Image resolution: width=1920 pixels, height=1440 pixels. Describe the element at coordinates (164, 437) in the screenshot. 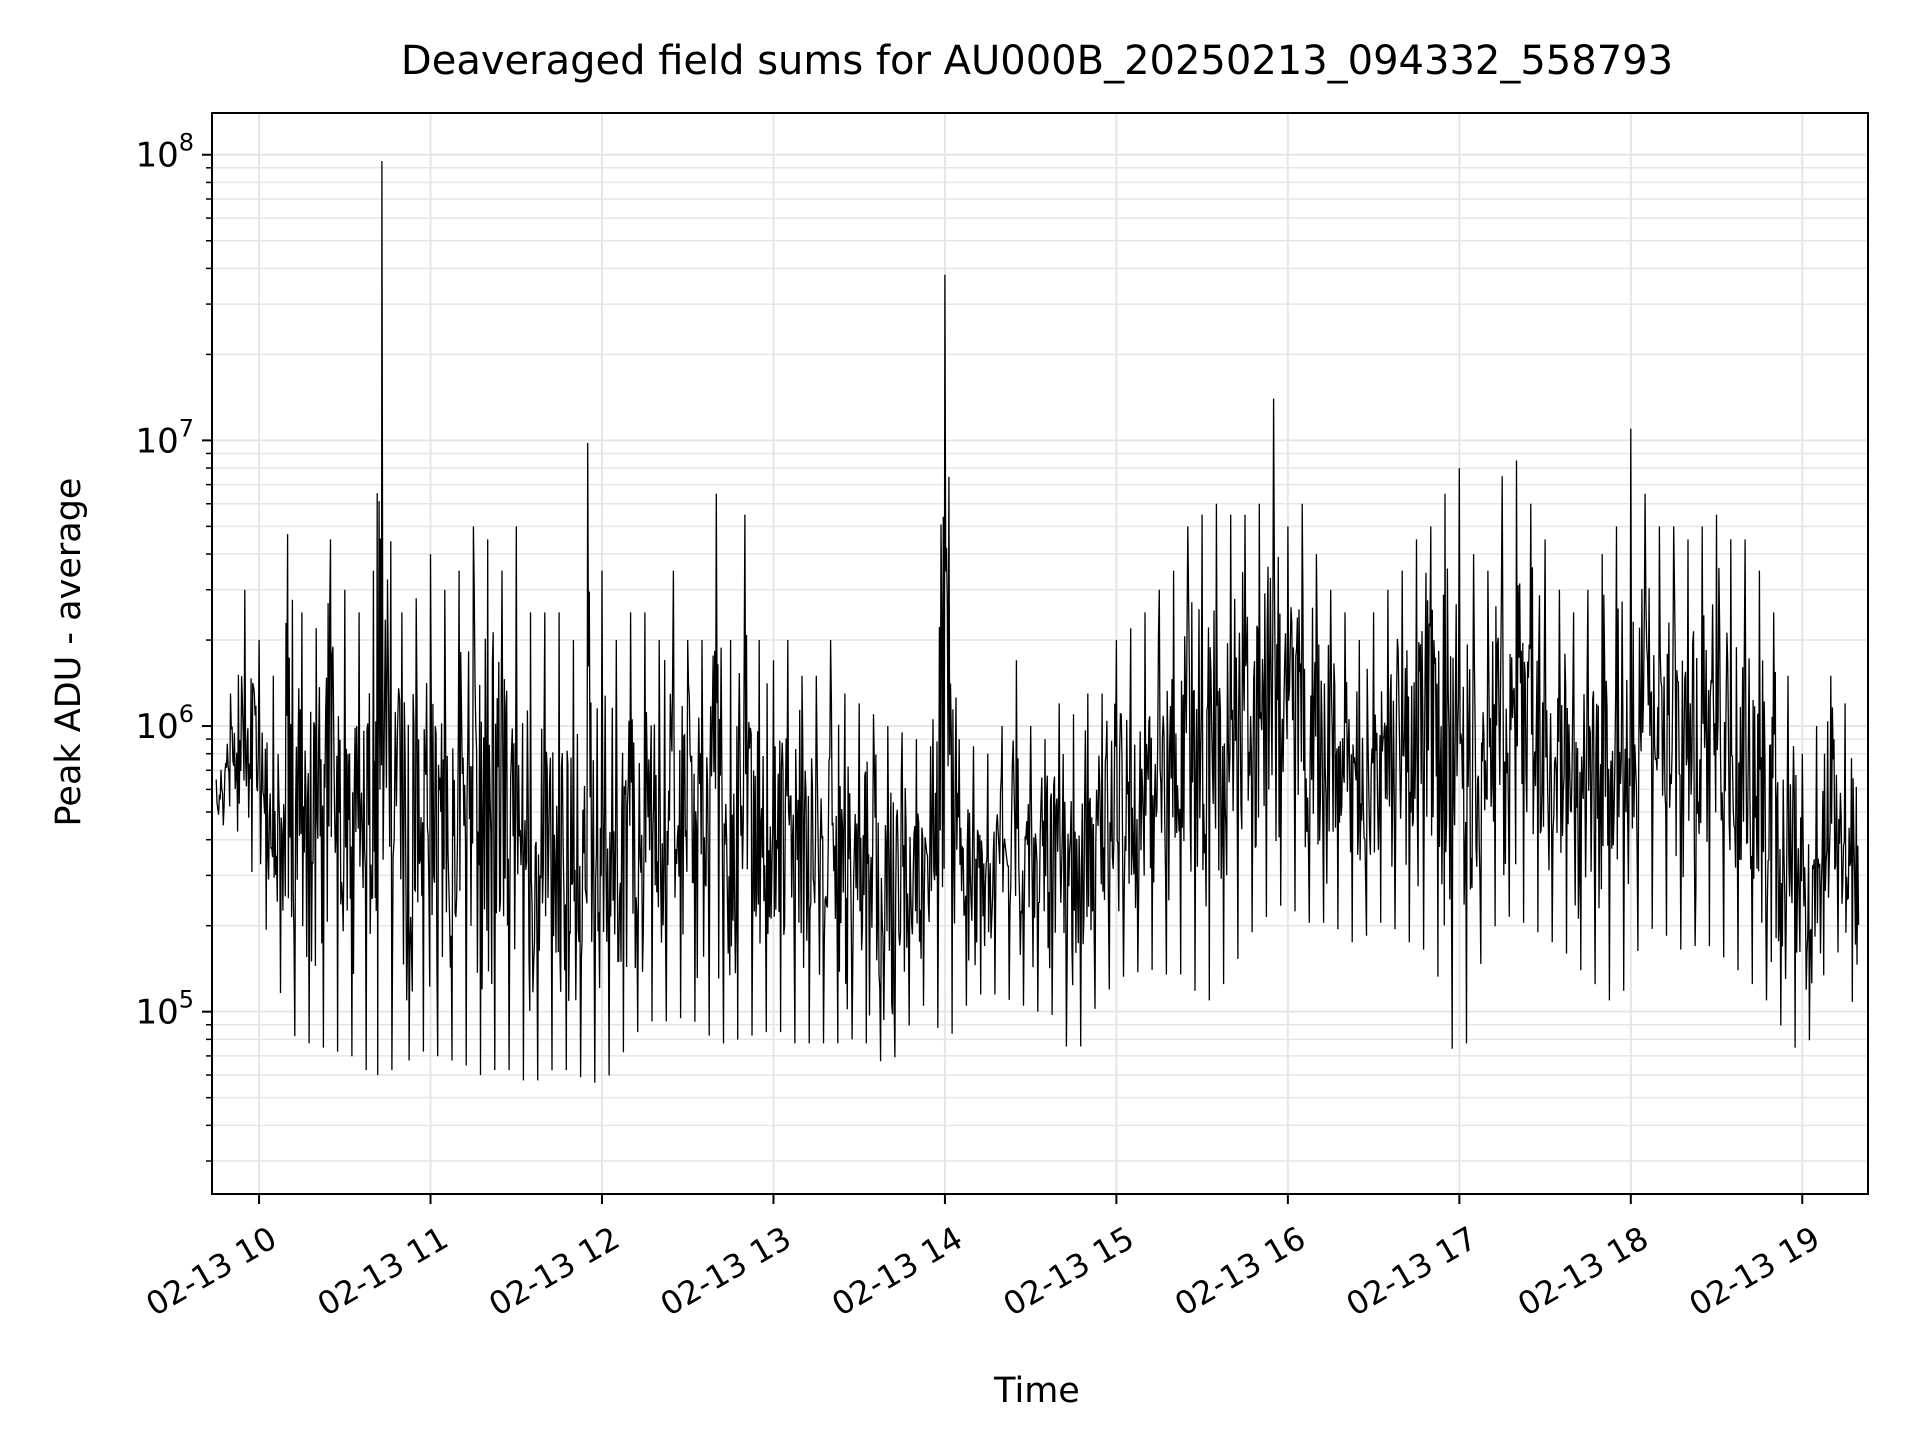

I see `y-tick-label: 10⁷` at that location.